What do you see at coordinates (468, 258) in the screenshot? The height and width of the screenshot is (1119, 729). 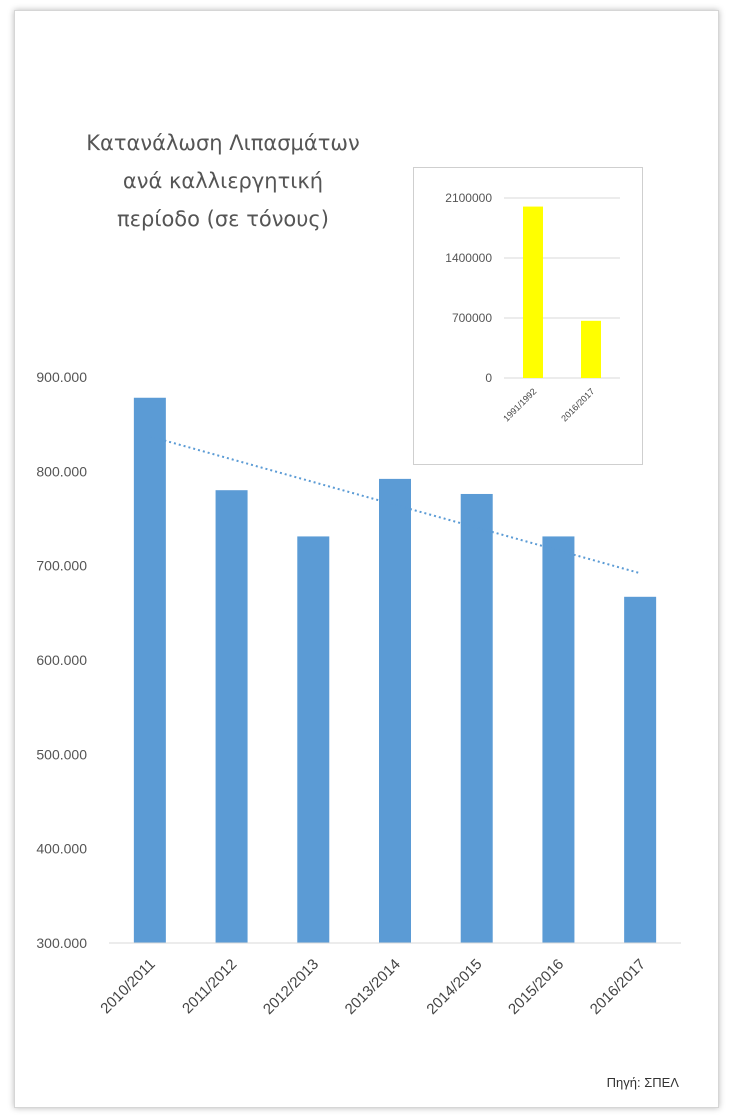 I see `inset-y-tick-label: 1400000` at bounding box center [468, 258].